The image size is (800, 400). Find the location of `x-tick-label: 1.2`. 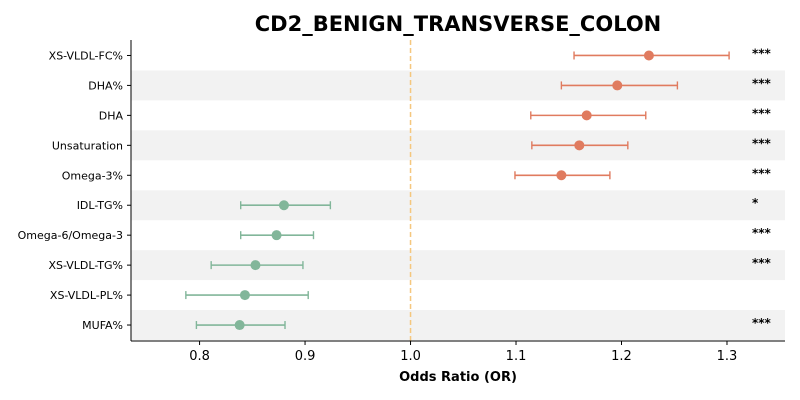

x-tick-label: 1.2 is located at coordinates (621, 356).